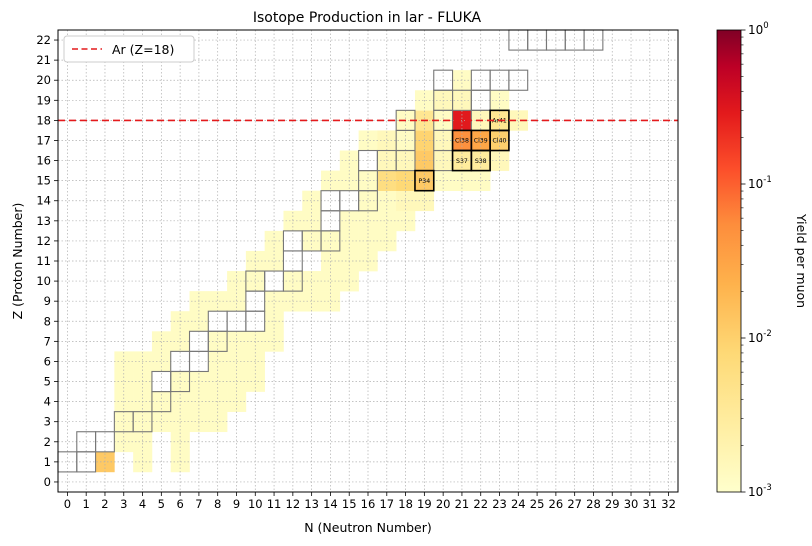 This screenshot has width=812, height=546. What do you see at coordinates (47, 321) in the screenshot?
I see `y-tick-label: 8` at bounding box center [47, 321].